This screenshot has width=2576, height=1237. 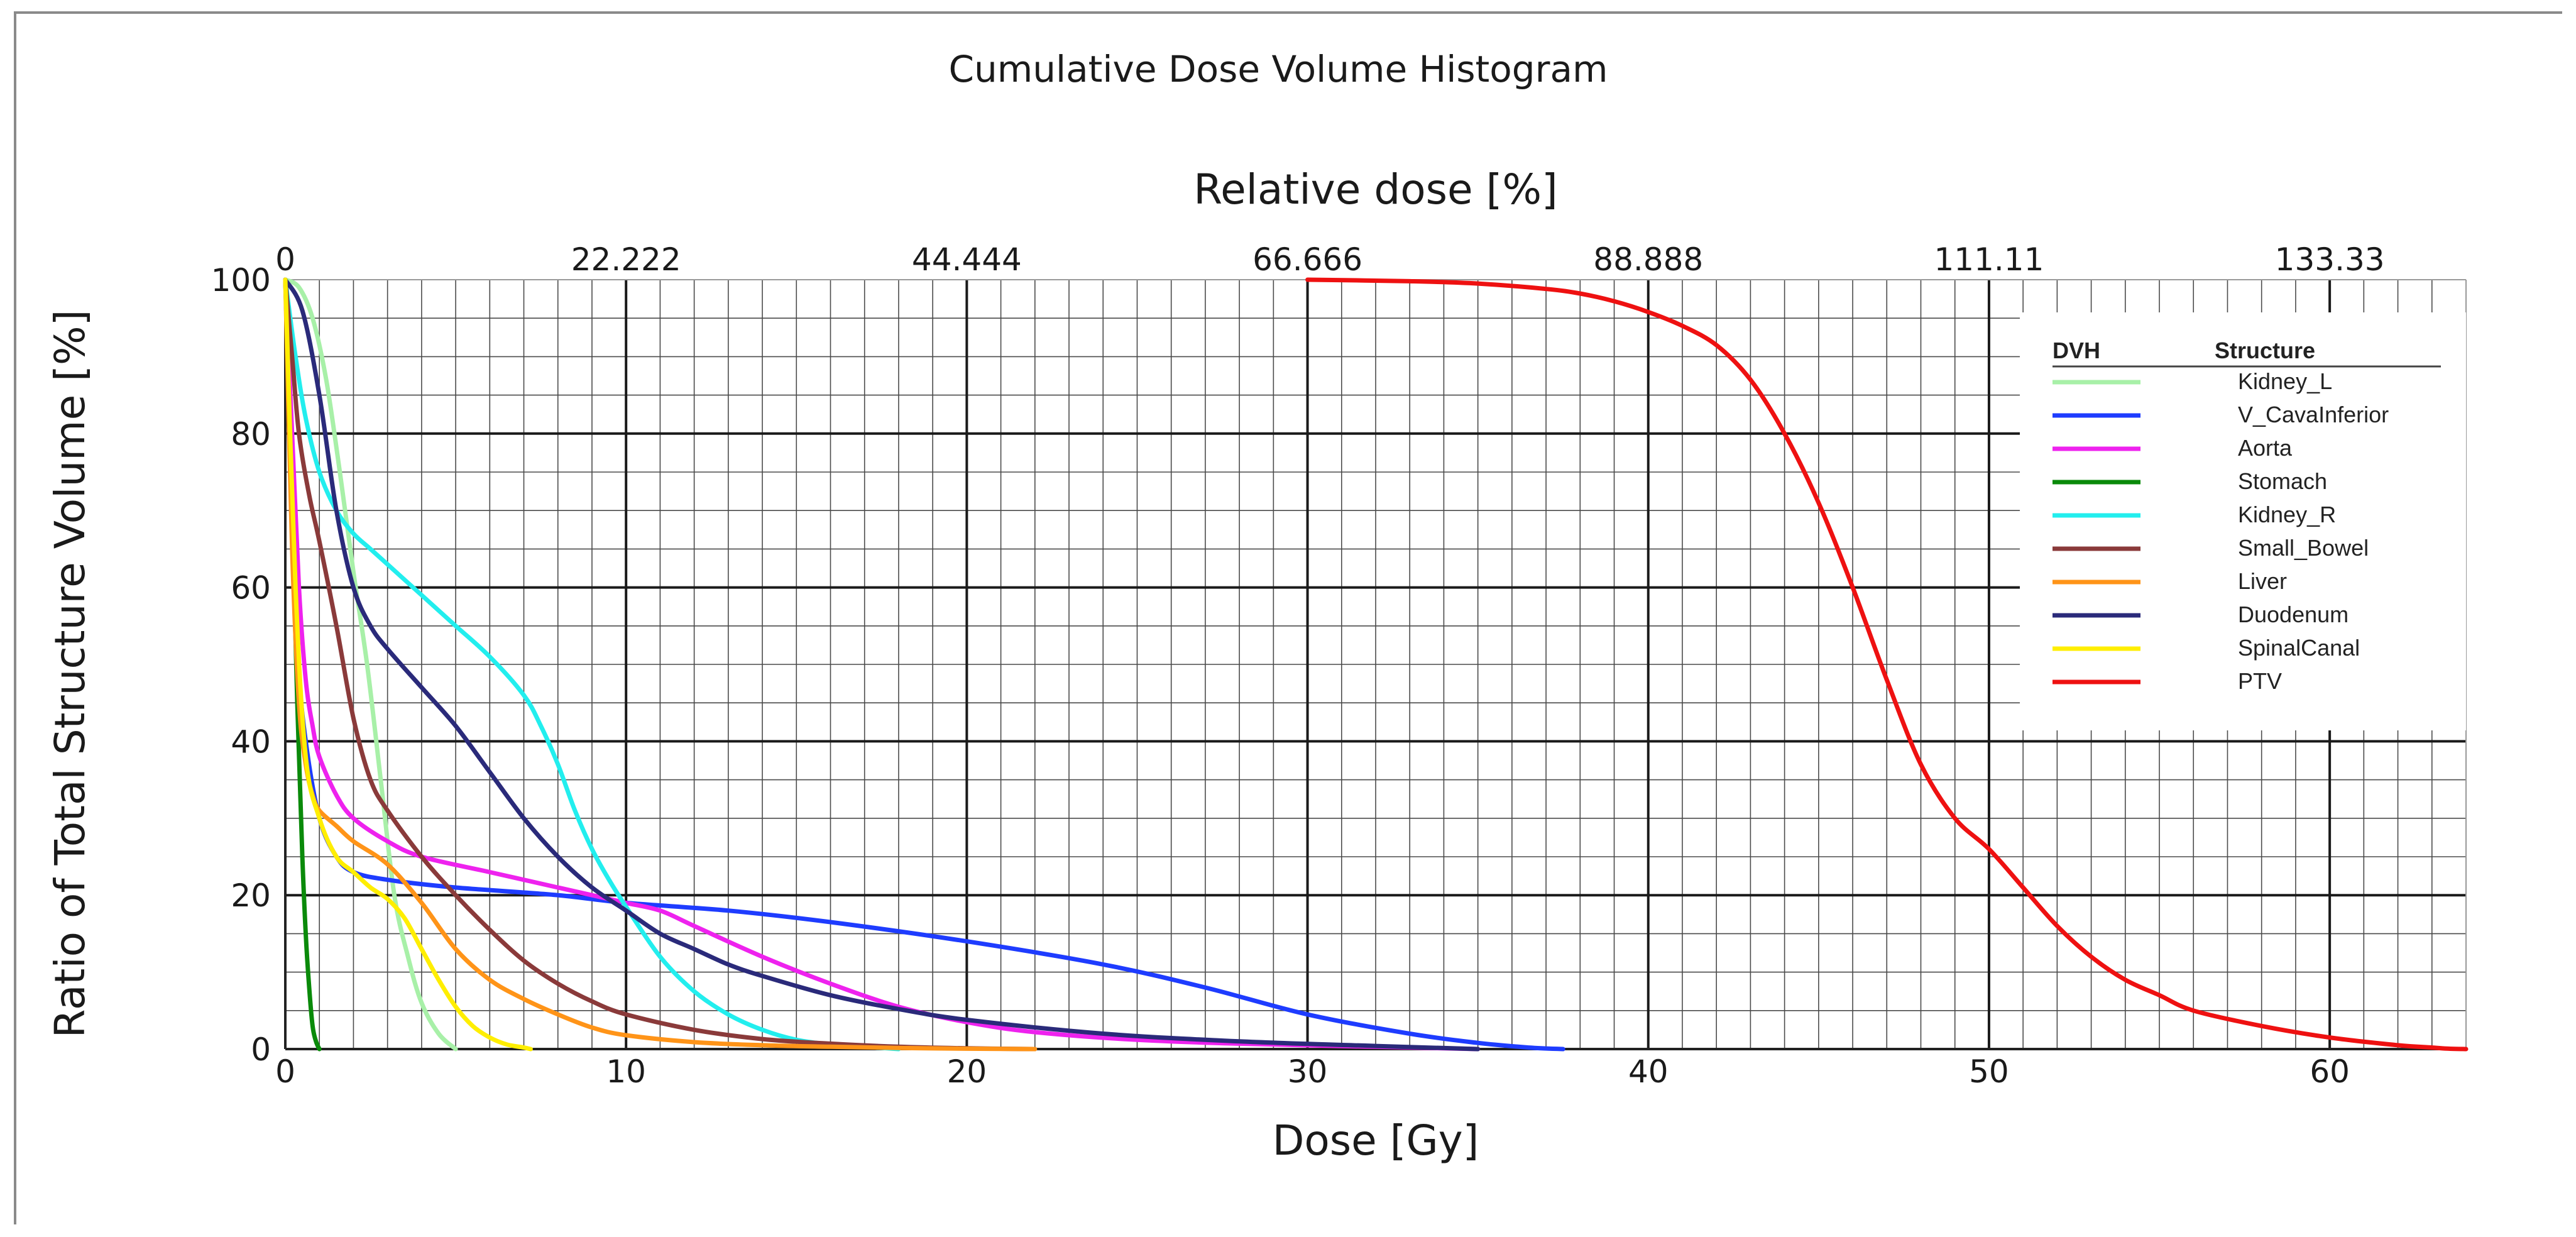 I want to click on y-tick-label: 100, so click(x=241, y=280).